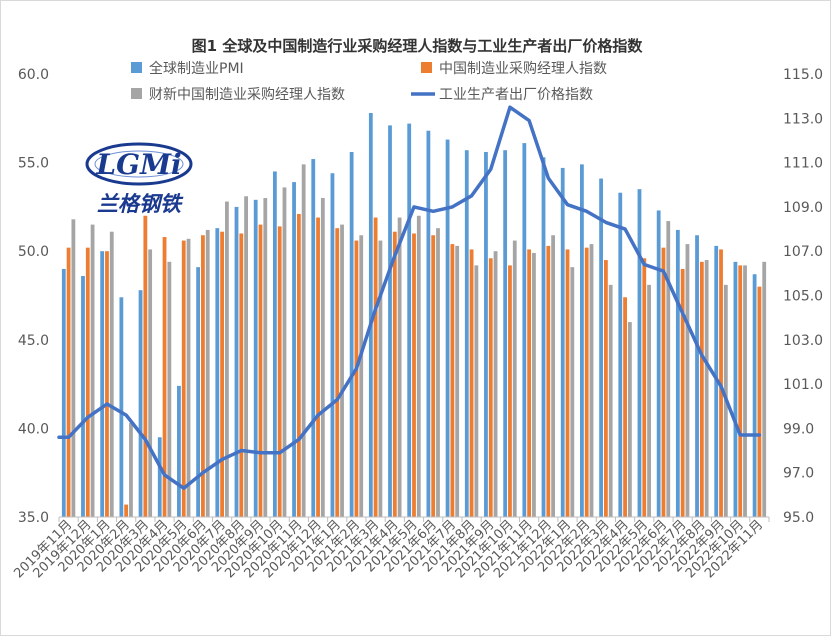 The image size is (831, 637). Describe the element at coordinates (247, 95) in the screenshot. I see `legend-label: 财新中国制造业采购经理人指数` at that location.